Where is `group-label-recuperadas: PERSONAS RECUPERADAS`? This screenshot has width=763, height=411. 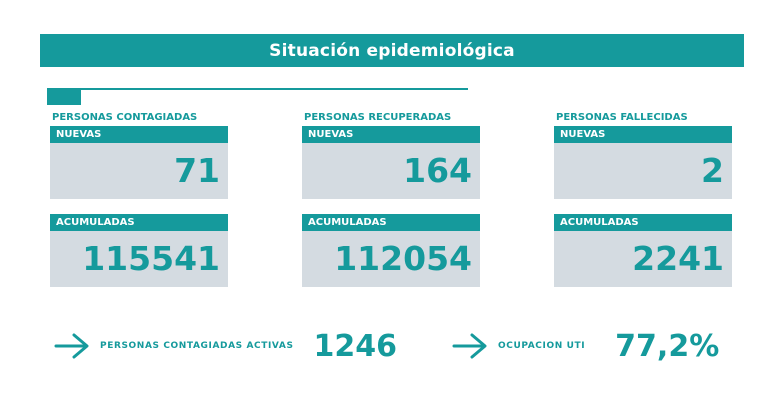
group-label-recuperadas: PERSONAS RECUPERADAS is located at coordinates (378, 117).